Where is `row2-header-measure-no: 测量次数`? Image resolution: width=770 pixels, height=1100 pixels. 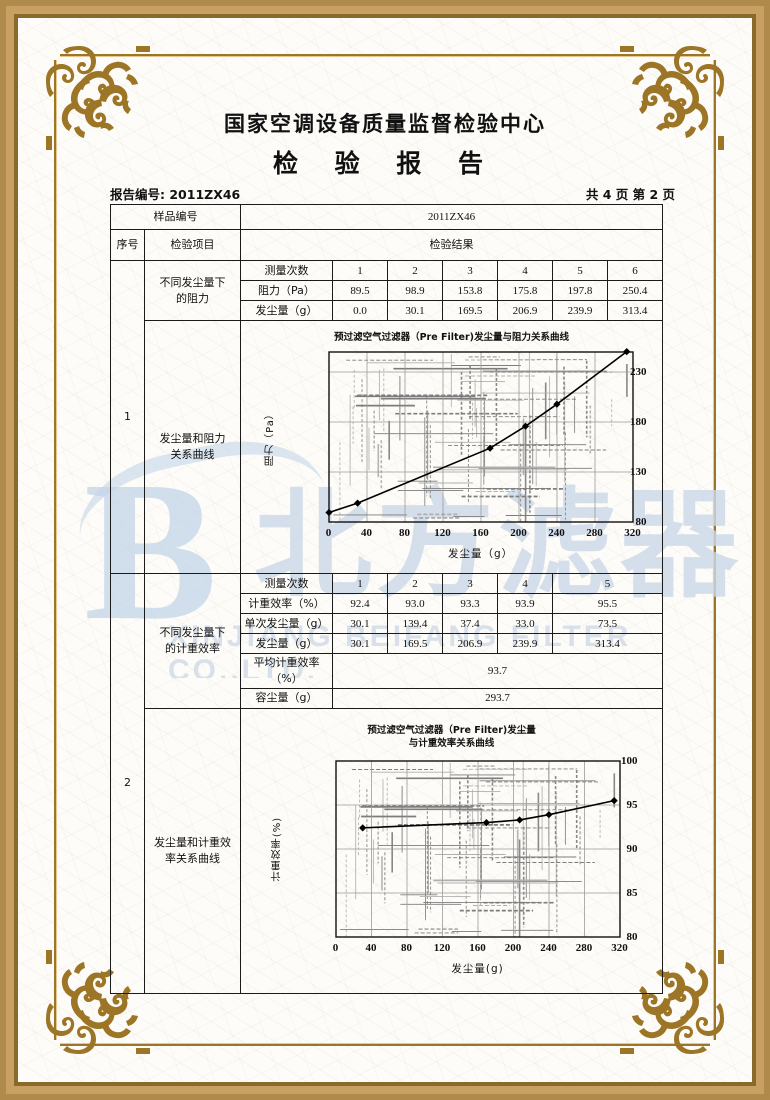 row2-header-measure-no: 测量次数 is located at coordinates (286, 583).